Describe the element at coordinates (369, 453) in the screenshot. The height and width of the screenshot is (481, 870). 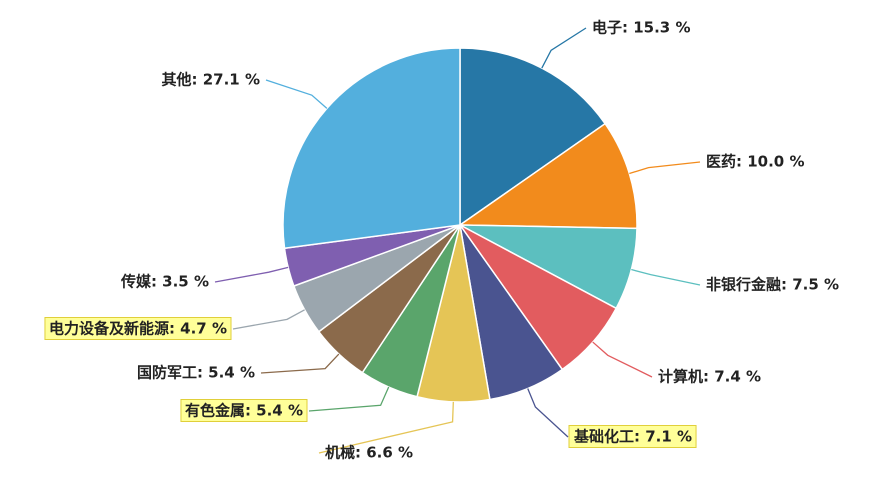
I see `slice-label: 机械: 6.6 %` at that location.